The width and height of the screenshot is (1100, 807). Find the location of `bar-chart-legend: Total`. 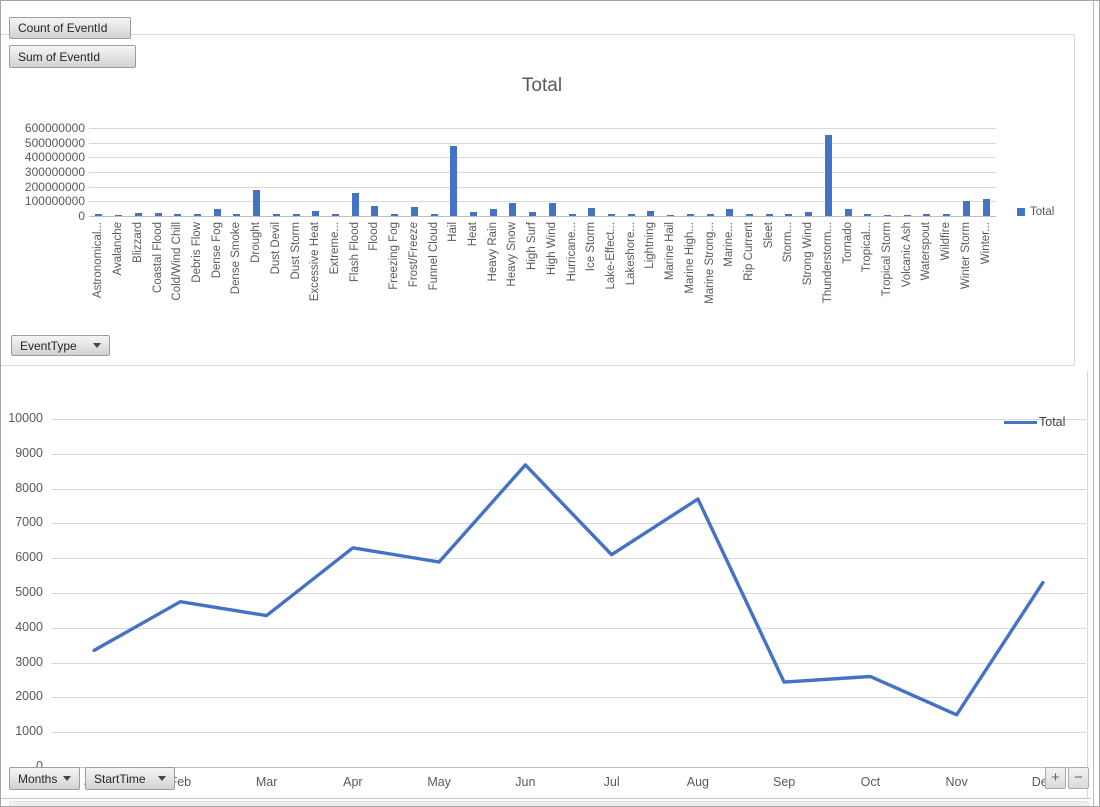

bar-chart-legend: Total is located at coordinates (1035, 212).